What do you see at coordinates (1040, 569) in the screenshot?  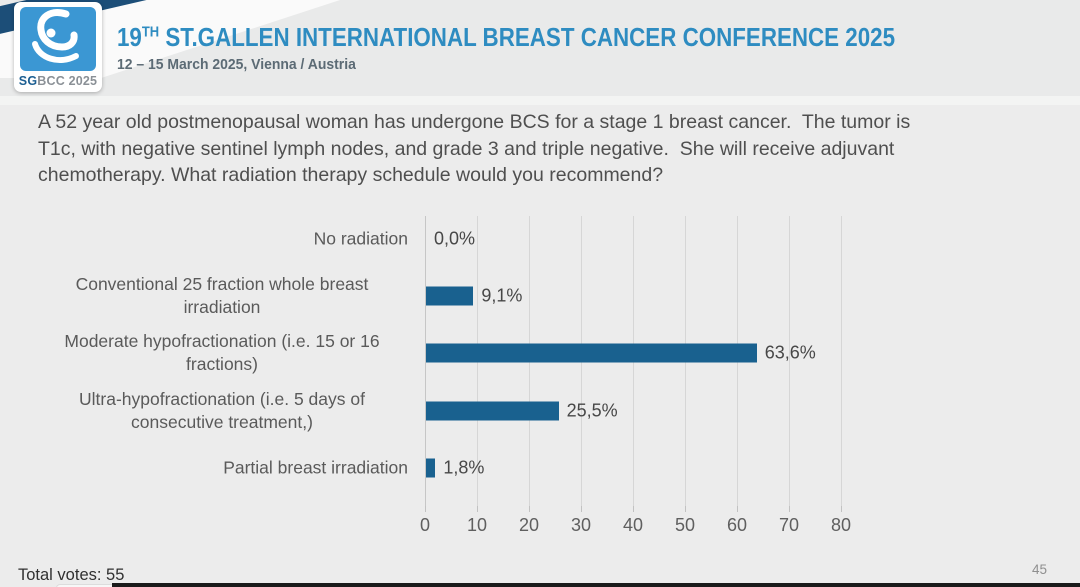 I see `page-number: 45` at bounding box center [1040, 569].